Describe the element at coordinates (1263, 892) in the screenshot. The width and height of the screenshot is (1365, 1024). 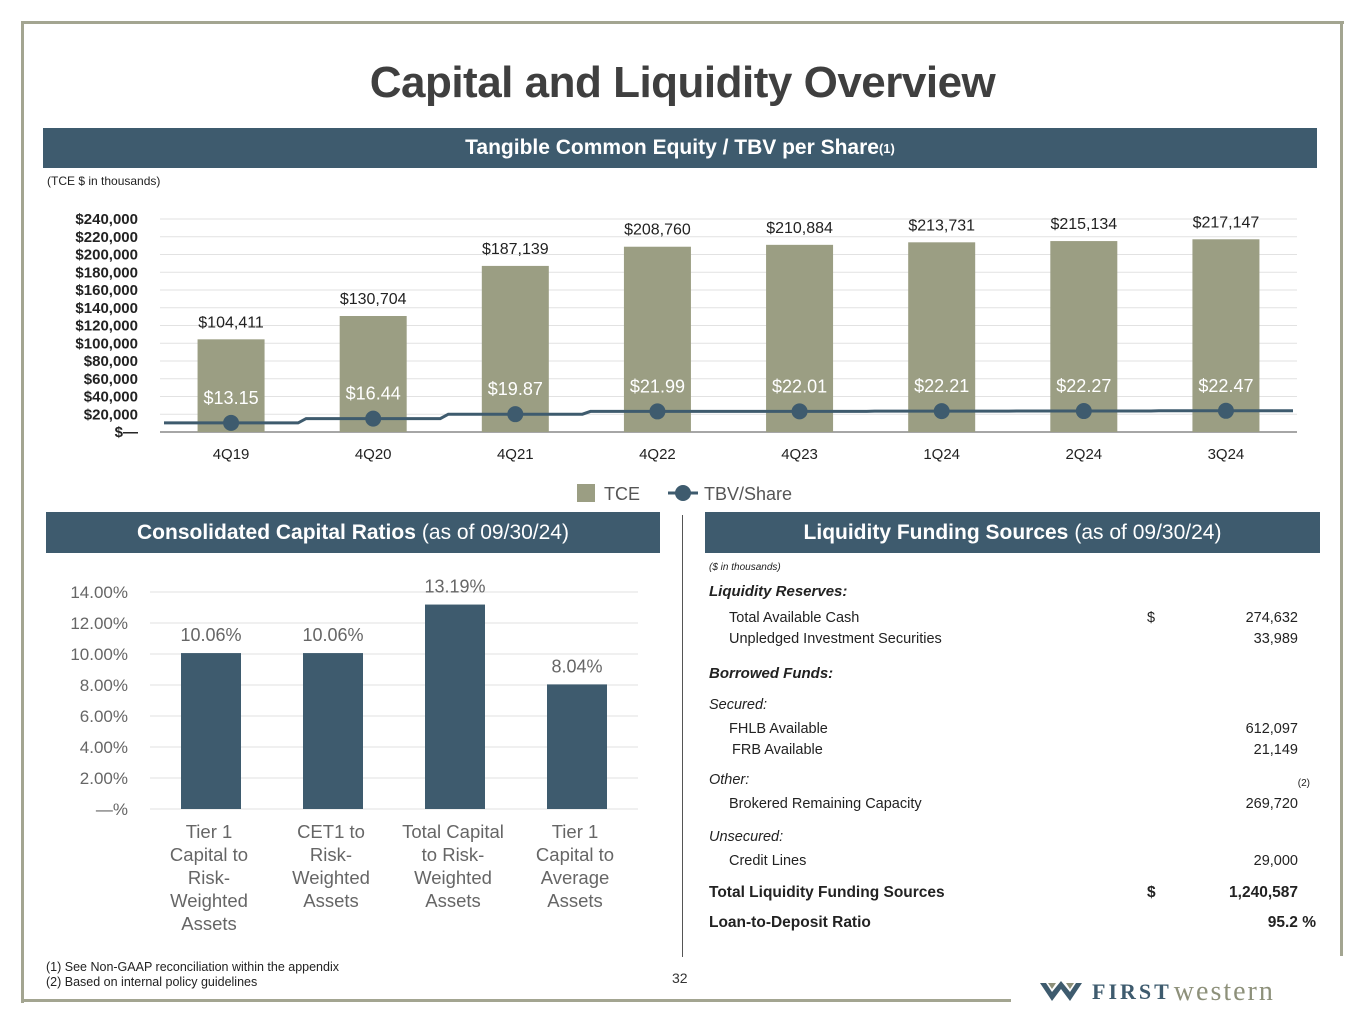
I see `total-funding-value: 1,240,587` at that location.